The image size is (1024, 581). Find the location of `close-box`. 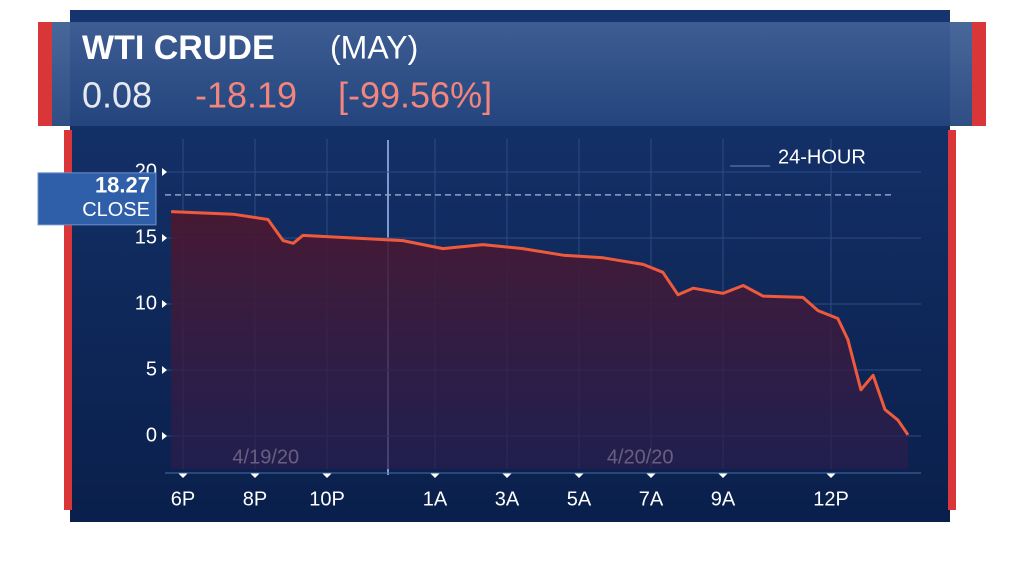

close-box is located at coordinates (97, 199).